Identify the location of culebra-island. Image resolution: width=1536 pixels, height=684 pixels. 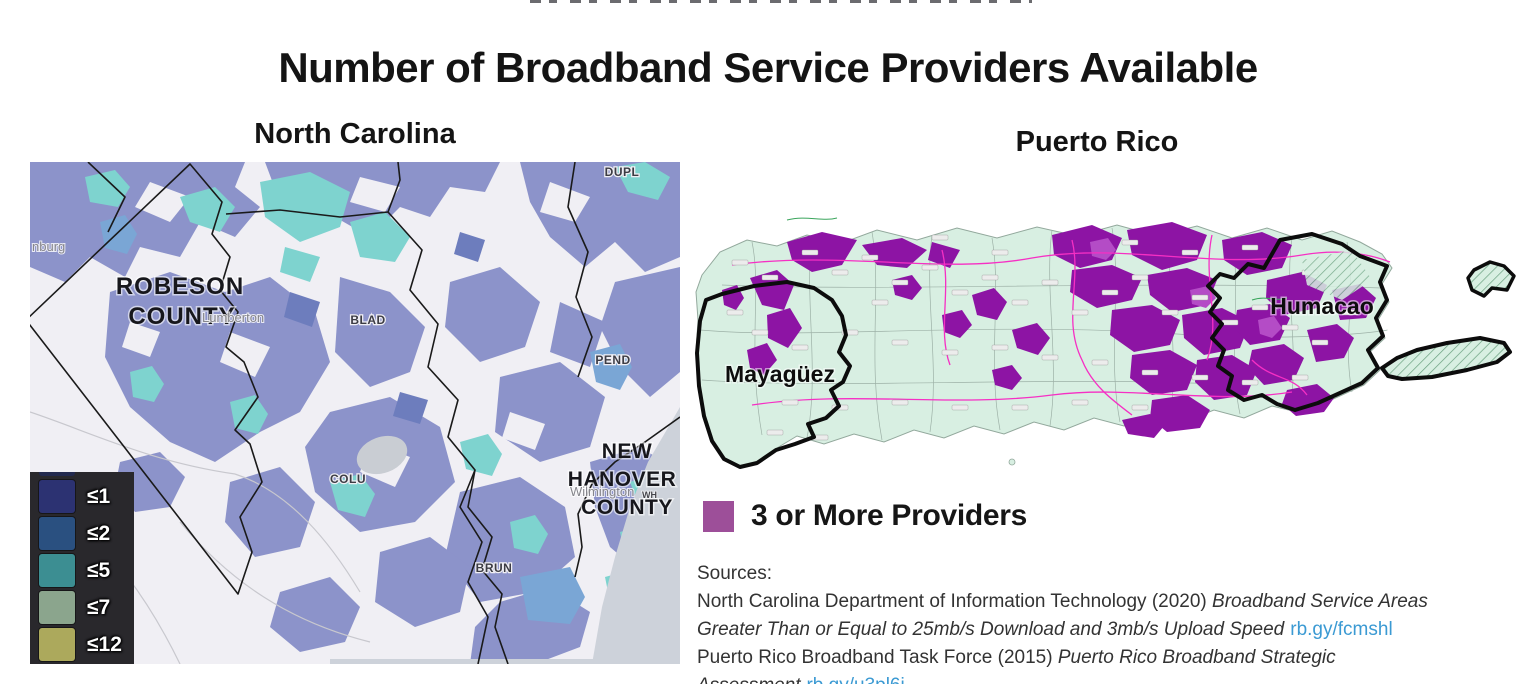
(1491, 279).